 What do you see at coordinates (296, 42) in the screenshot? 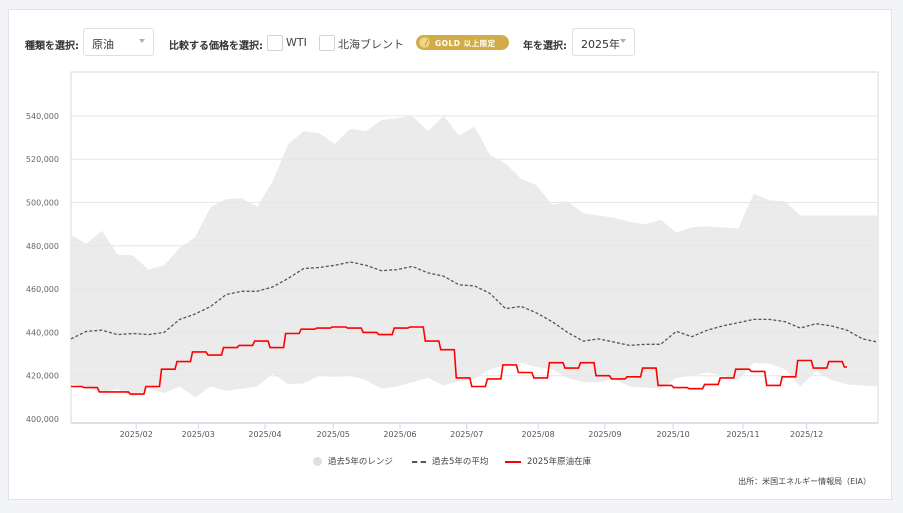
I see `checkbox-label: WTI` at bounding box center [296, 42].